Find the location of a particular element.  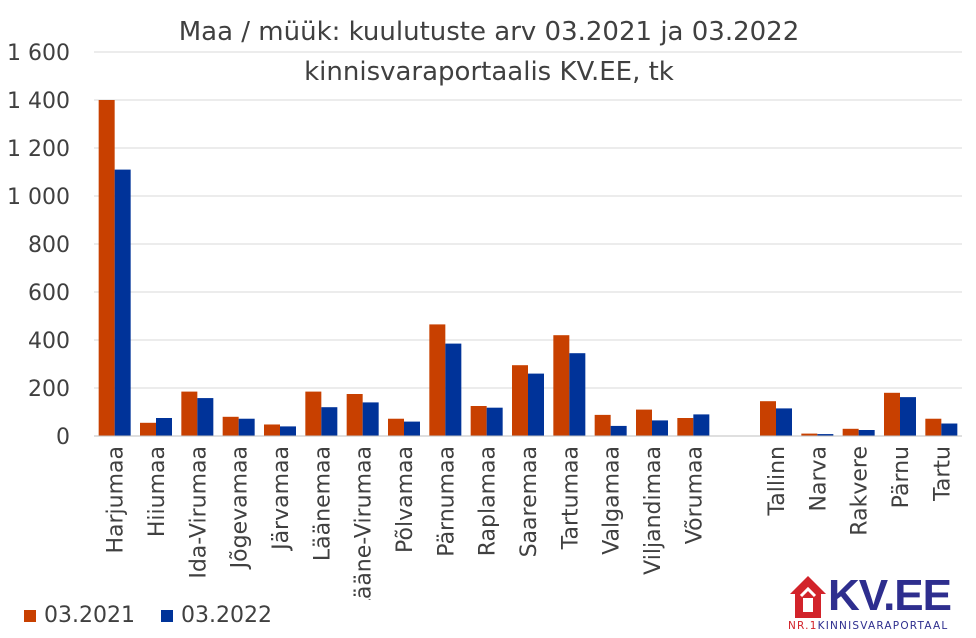

bar-03.2021-Pärnu is located at coordinates (892, 414).